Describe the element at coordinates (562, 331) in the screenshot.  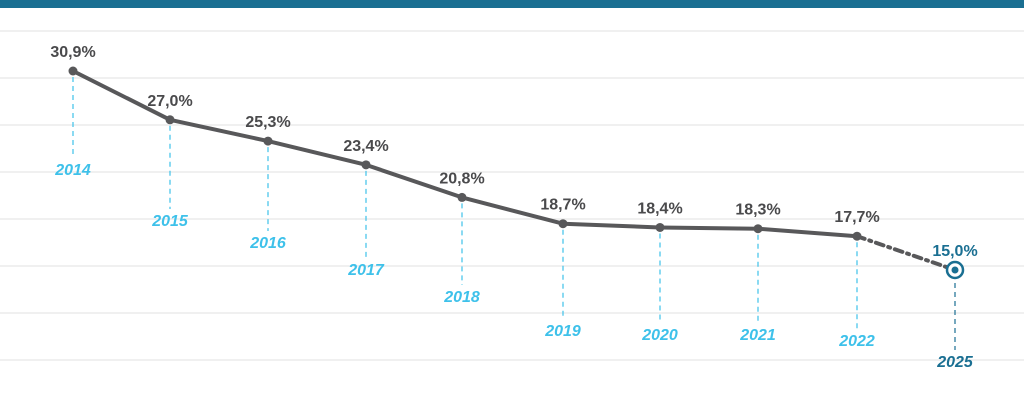
I see `year-label-2019: 2019` at that location.